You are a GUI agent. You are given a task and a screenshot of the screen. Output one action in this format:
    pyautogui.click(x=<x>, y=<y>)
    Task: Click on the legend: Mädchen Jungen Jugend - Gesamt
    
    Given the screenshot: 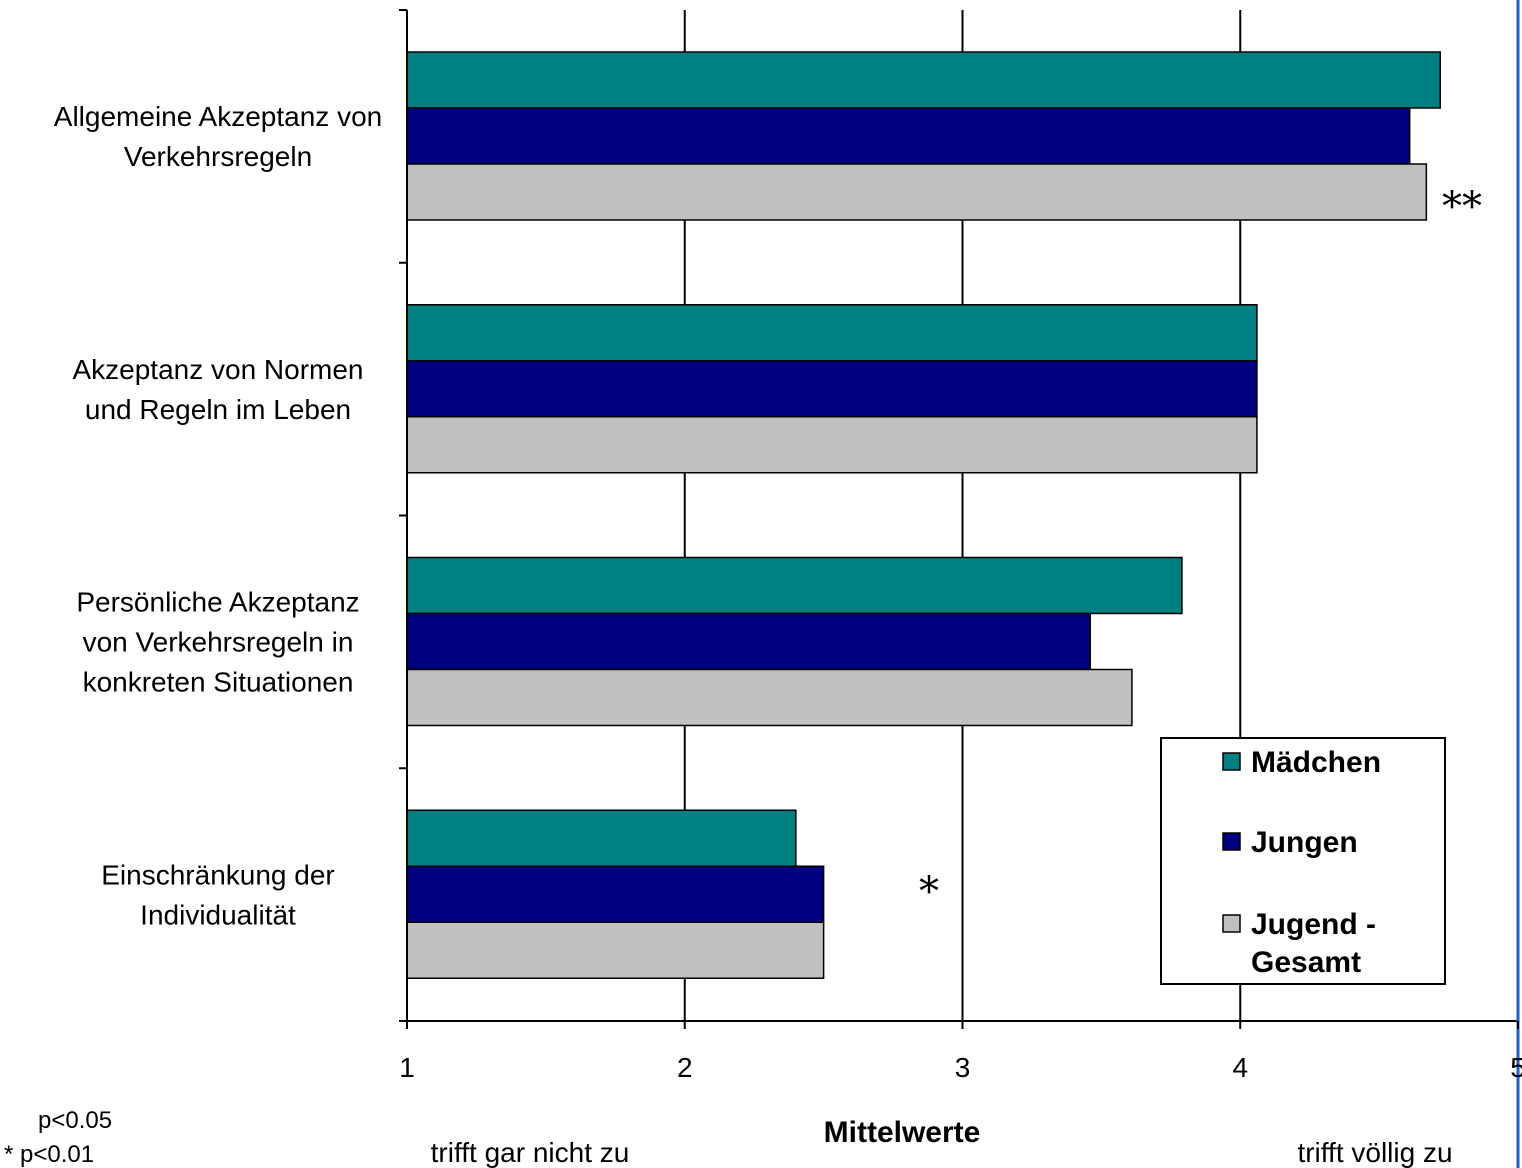 What is the action you would take?
    pyautogui.click(x=1303, y=861)
    